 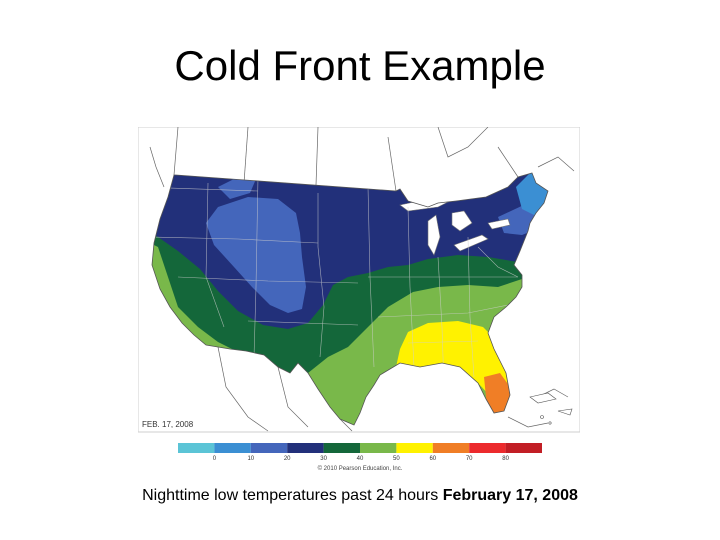 I want to click on lake-ontario, so click(x=499, y=224).